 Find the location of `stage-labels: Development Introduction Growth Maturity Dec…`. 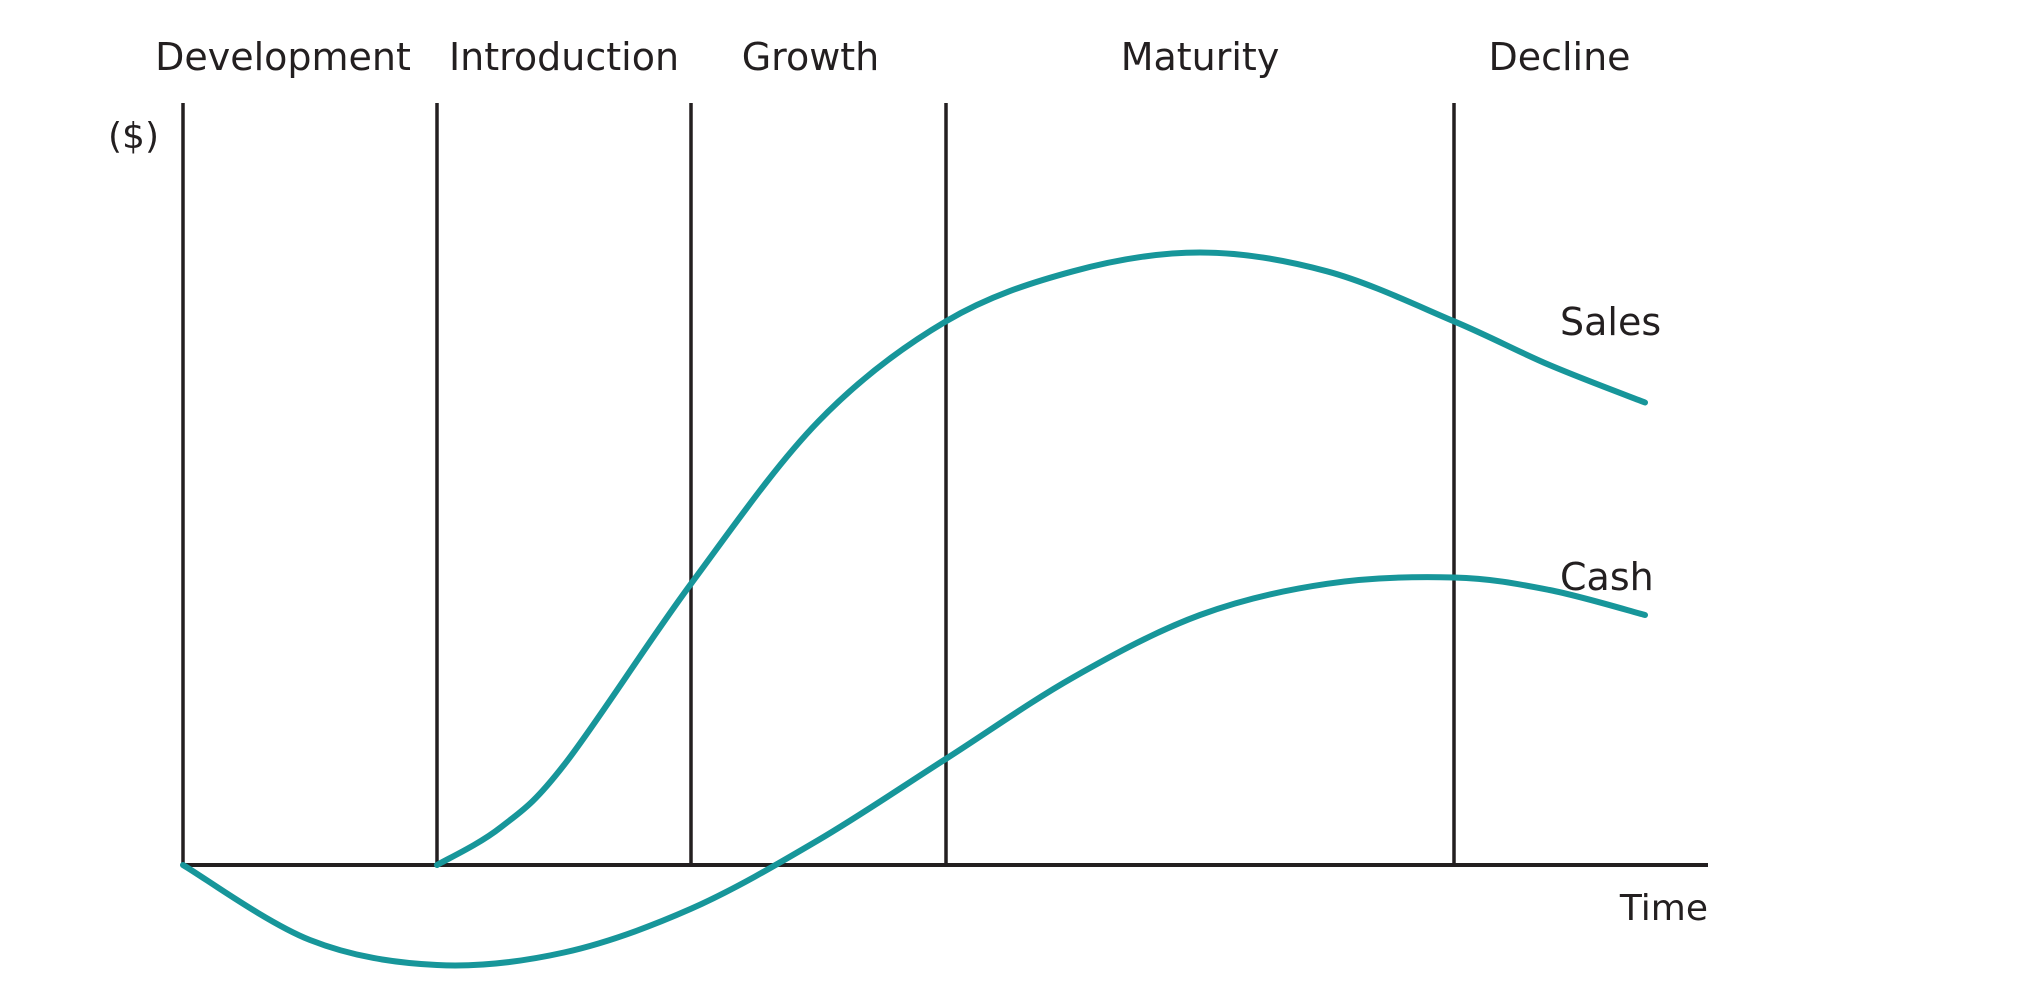

stage-labels: Development Introduction Growth Maturity Dec… is located at coordinates (892, 57).